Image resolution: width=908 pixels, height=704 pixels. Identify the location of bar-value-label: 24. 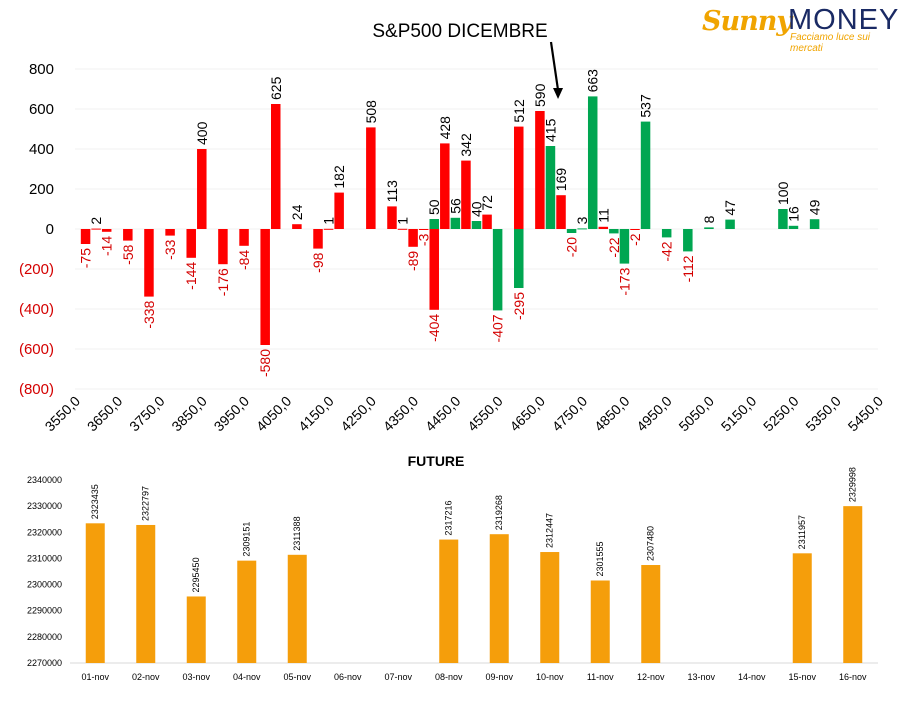
(297, 212).